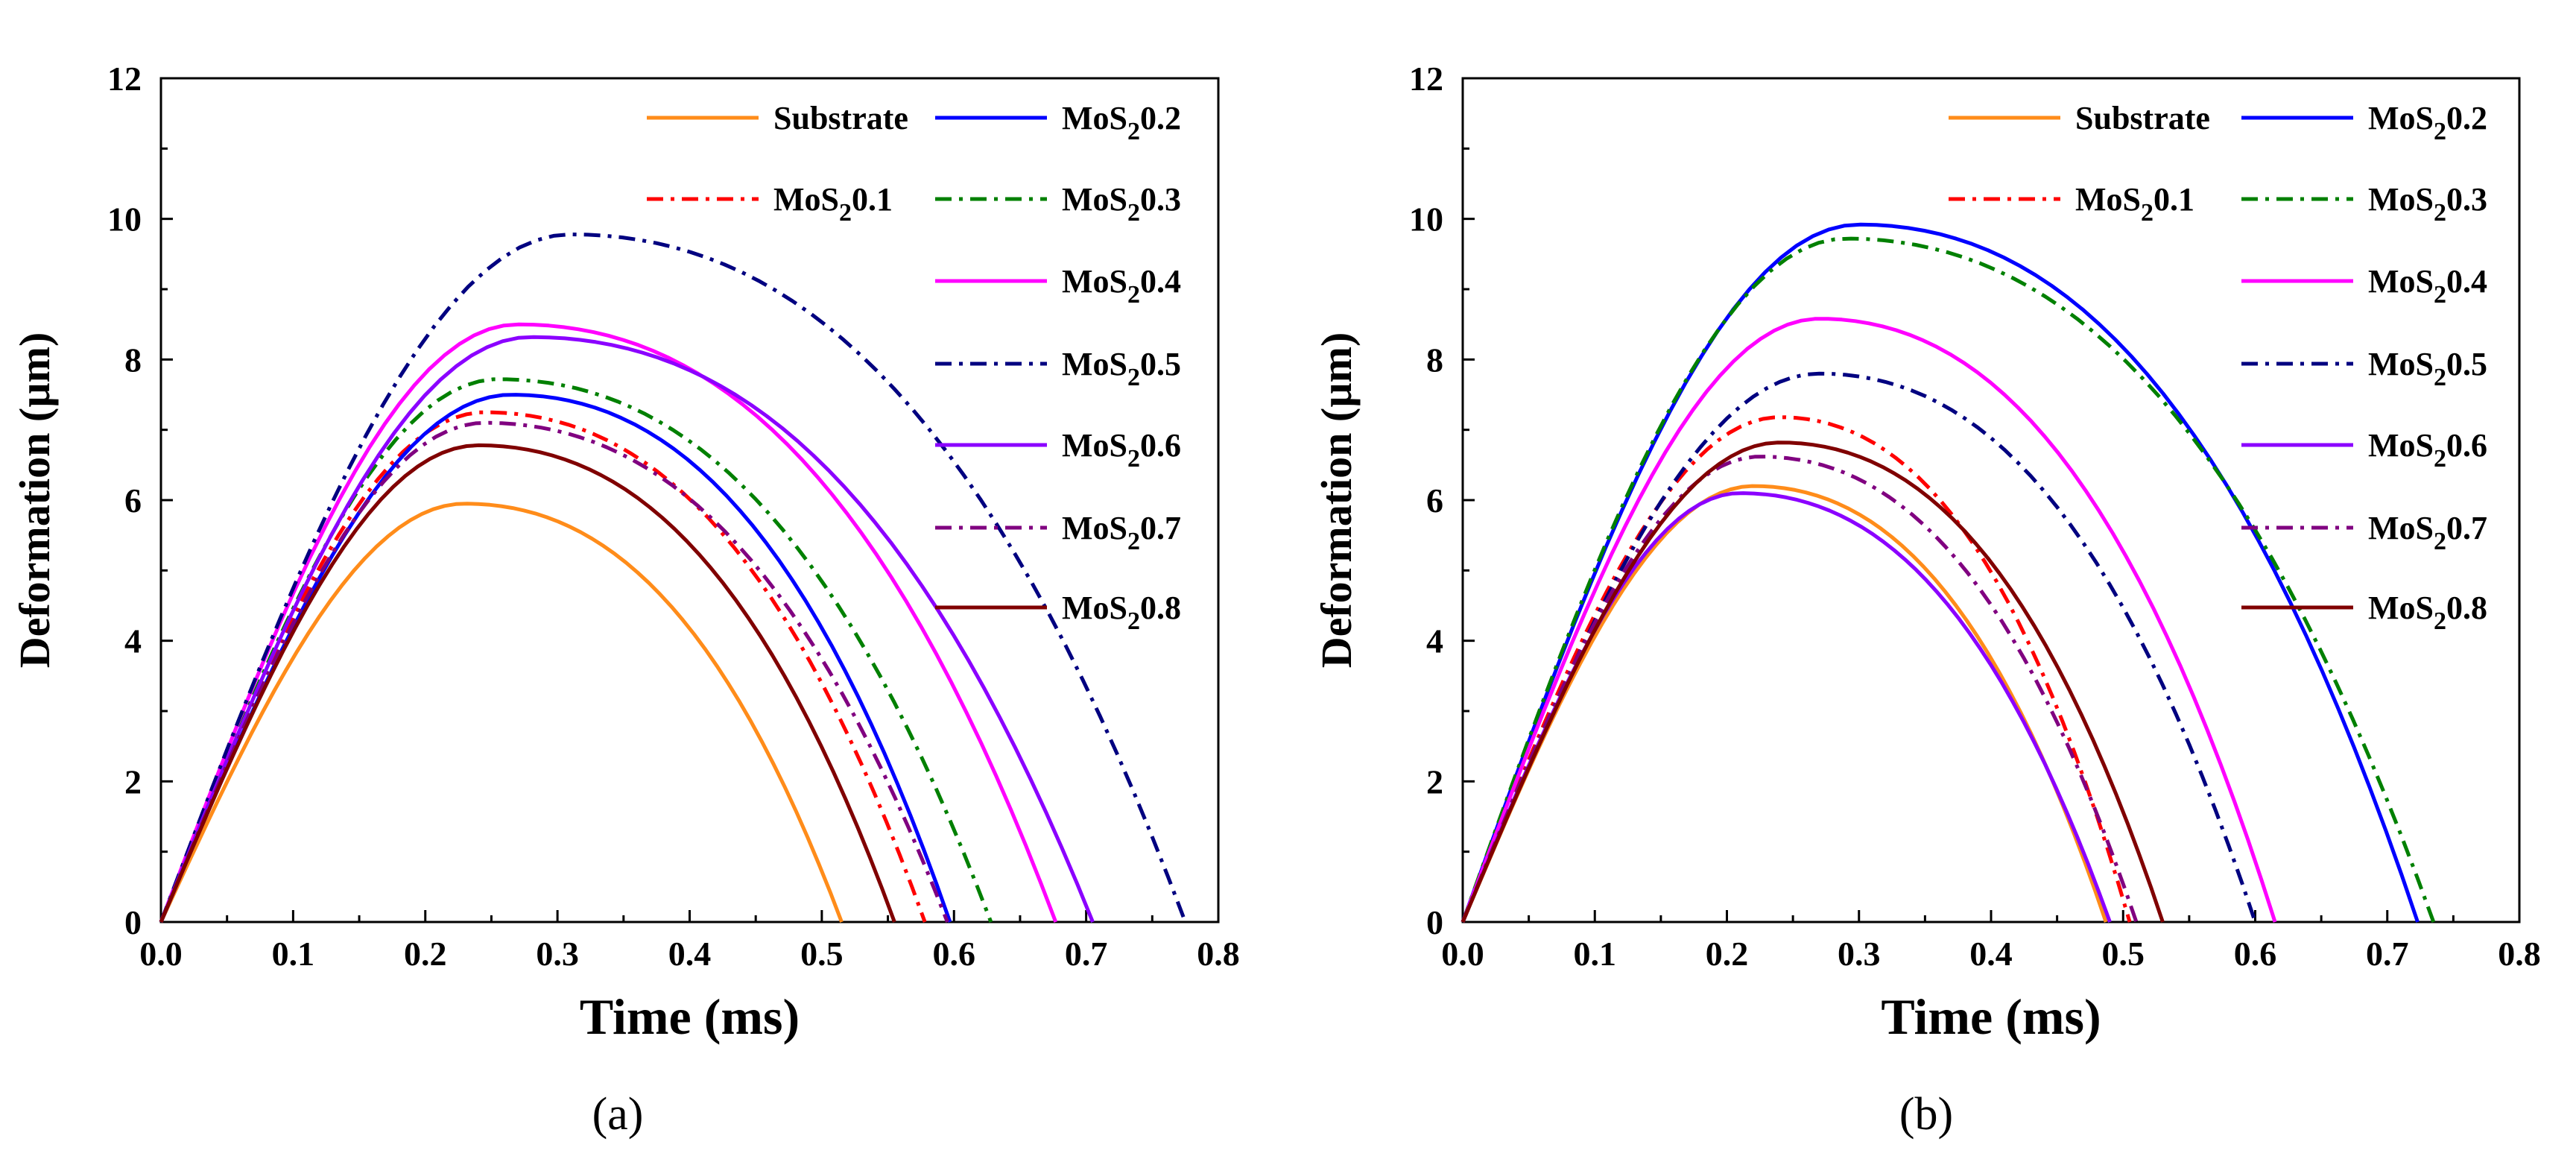 The image size is (2576, 1162). Describe the element at coordinates (618, 1114) in the screenshot. I see `panel-label: (a)` at that location.